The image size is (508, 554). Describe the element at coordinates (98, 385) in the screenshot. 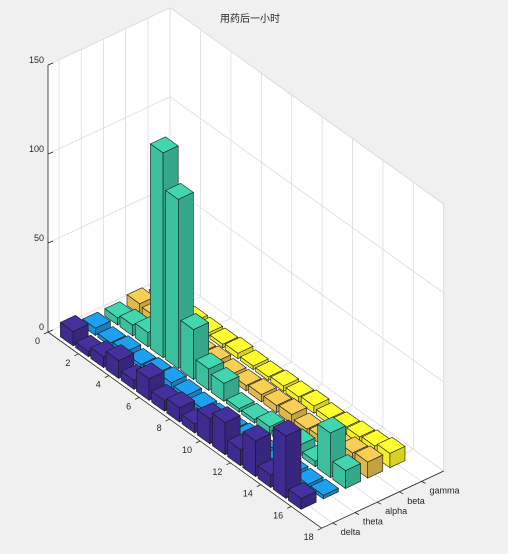

I see `row-tick-label: 4` at that location.